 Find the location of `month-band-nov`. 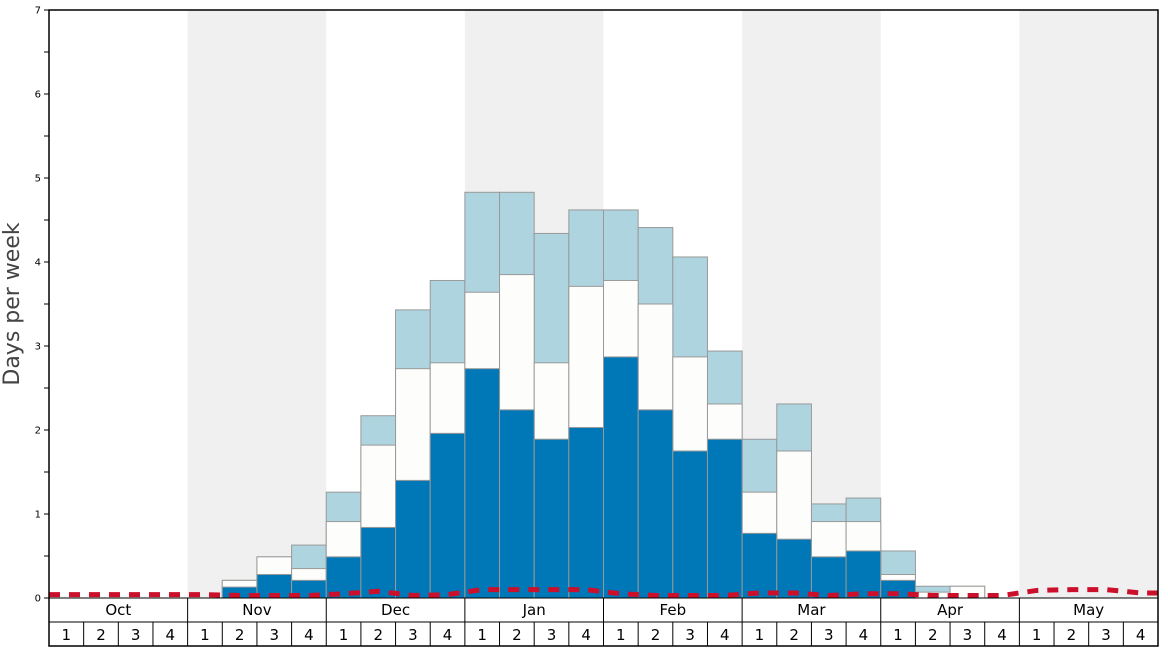

month-band-nov is located at coordinates (257, 304).